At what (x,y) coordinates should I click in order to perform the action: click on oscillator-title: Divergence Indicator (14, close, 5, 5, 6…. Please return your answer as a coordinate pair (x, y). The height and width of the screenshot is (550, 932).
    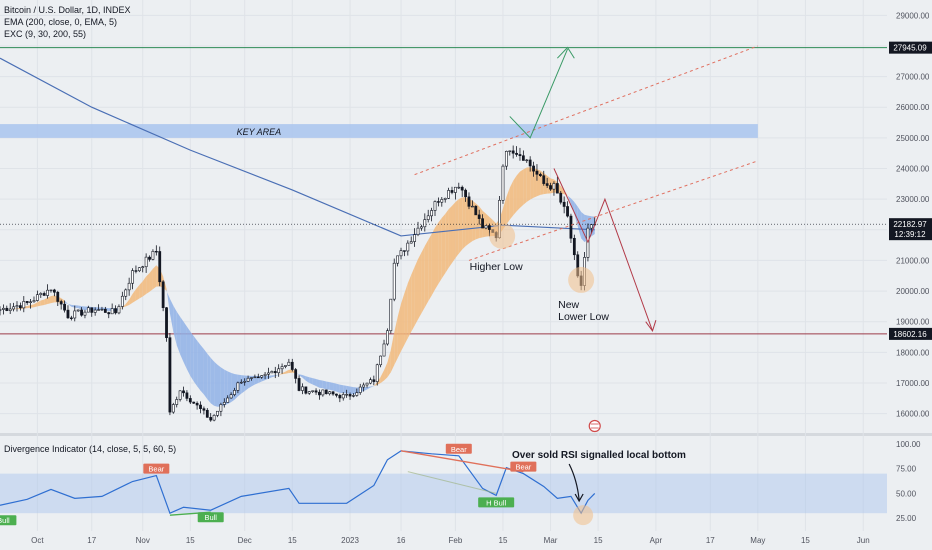
    Looking at the image, I should click on (90, 449).